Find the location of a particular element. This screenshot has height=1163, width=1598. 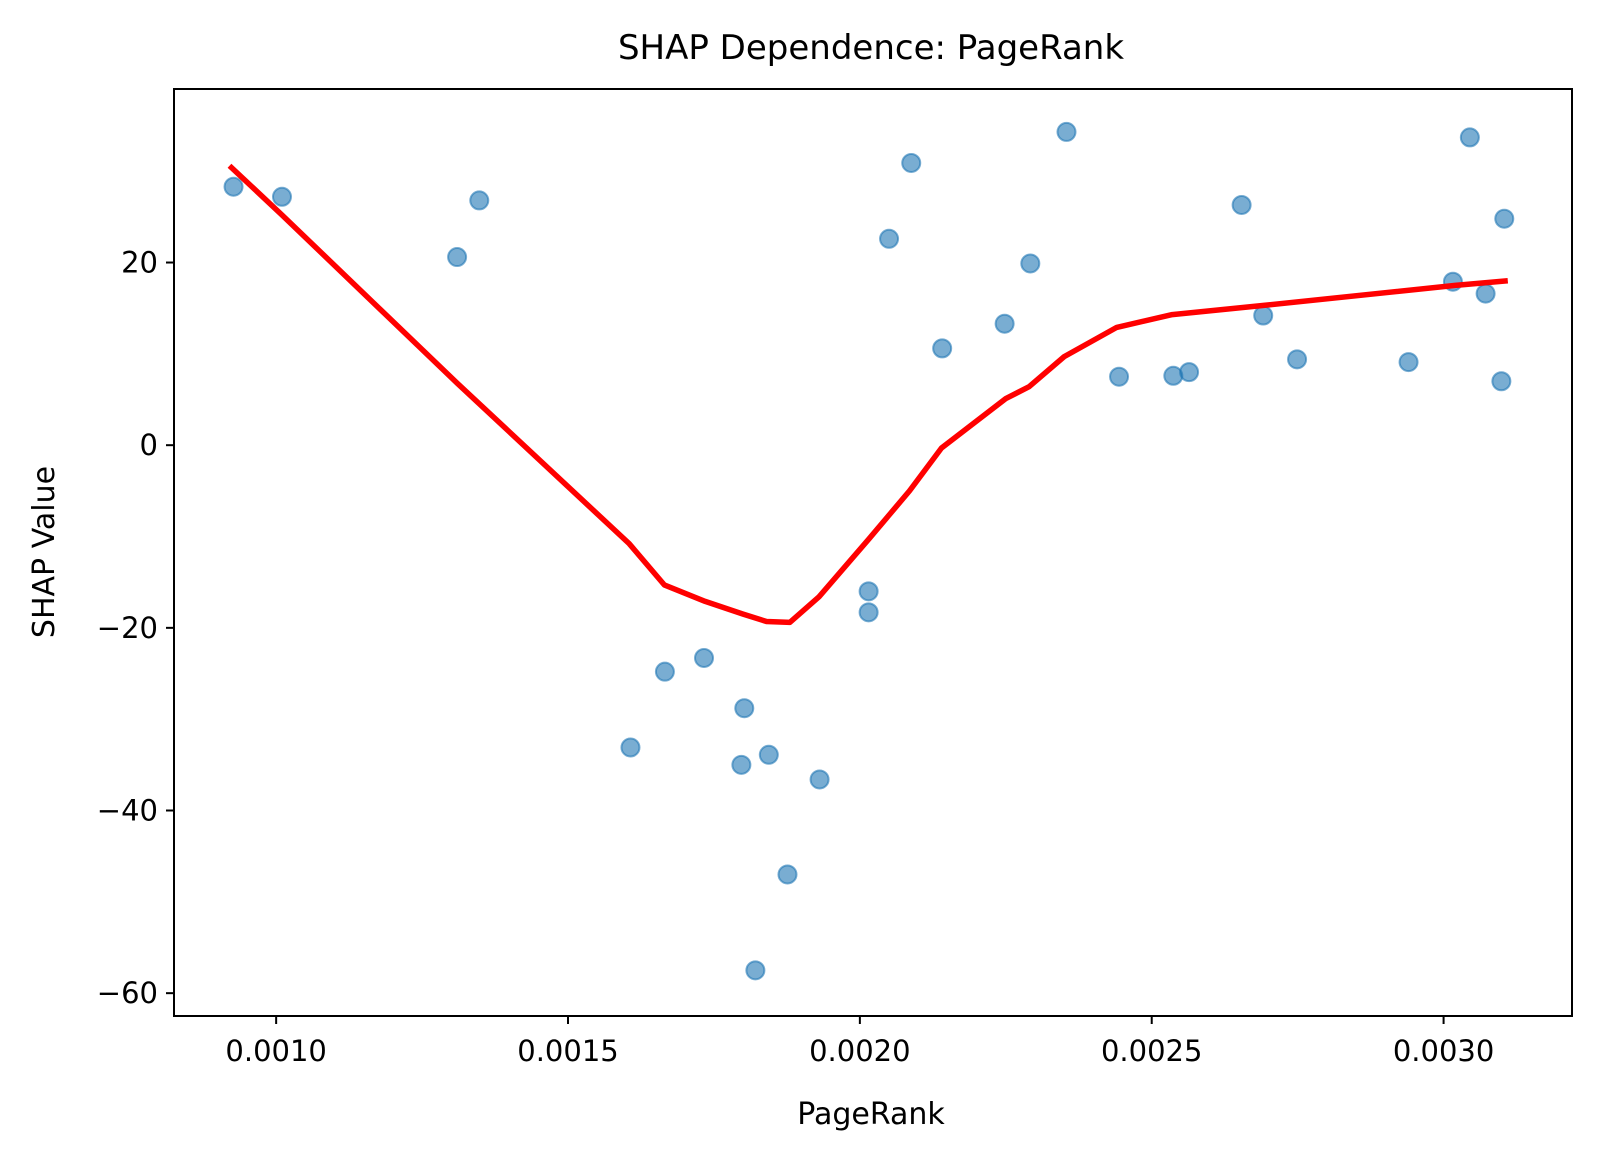

y-tick-label: 0 is located at coordinates (149, 445).